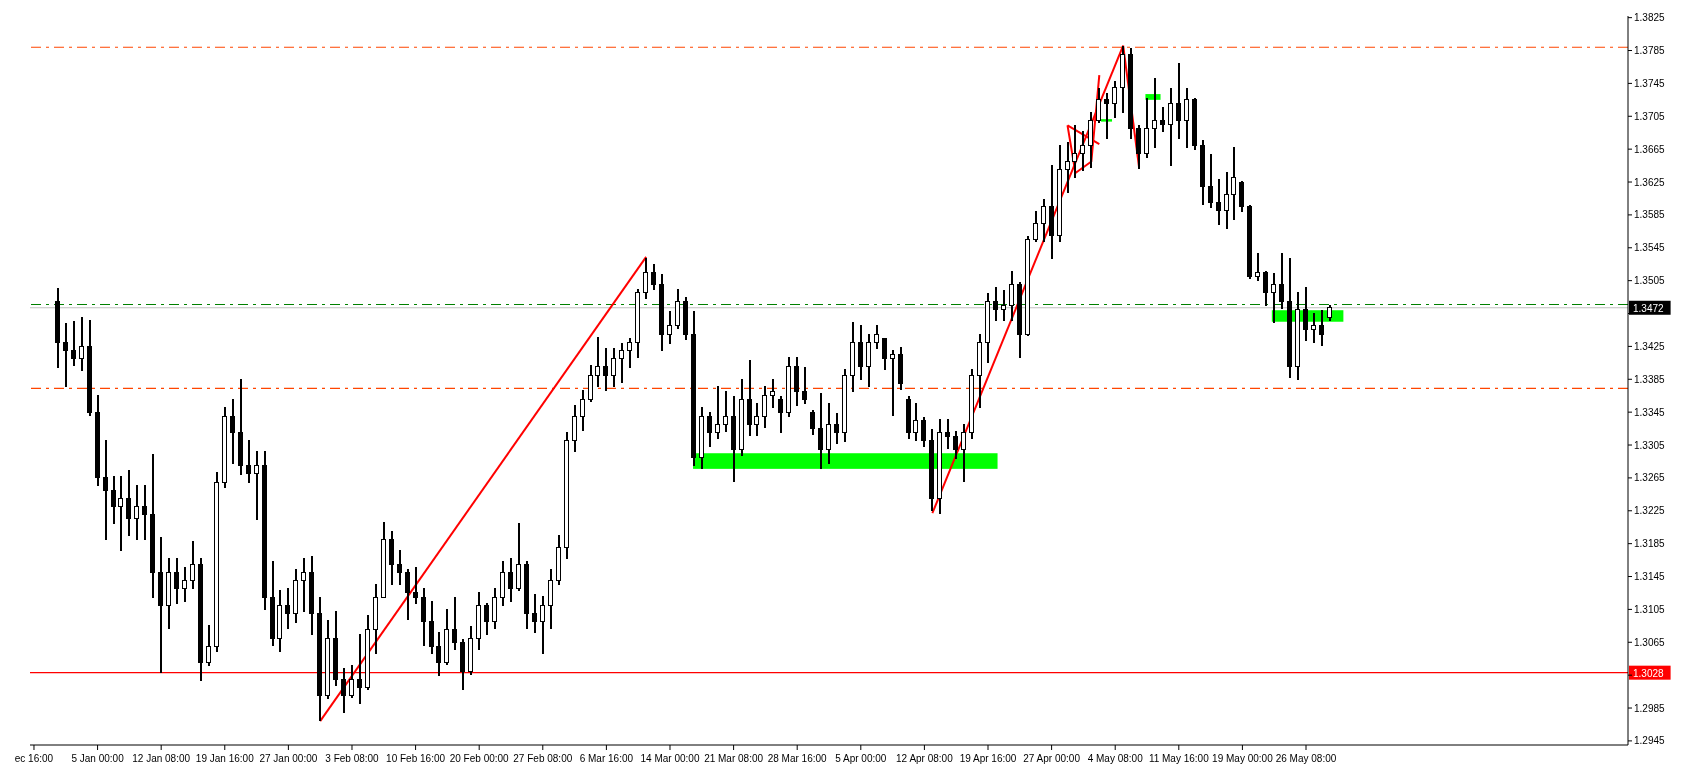  I want to click on y-tick-label: 1.3745, so click(1650, 83).